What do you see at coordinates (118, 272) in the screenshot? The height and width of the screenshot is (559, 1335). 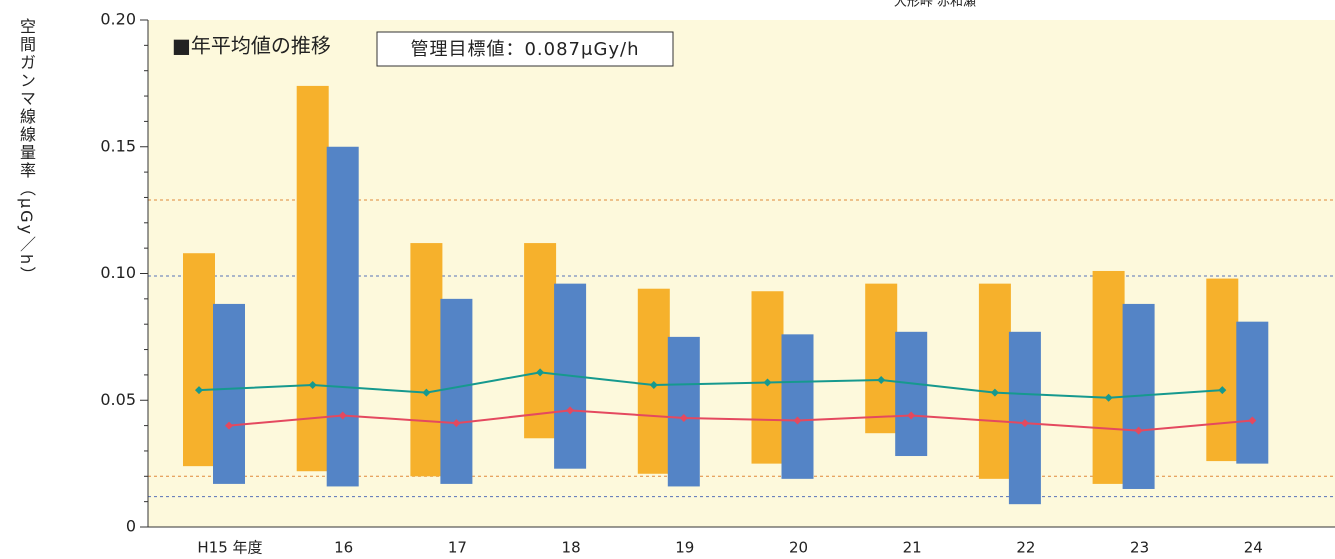 I see `y-tick-label: 0.10` at bounding box center [118, 272].